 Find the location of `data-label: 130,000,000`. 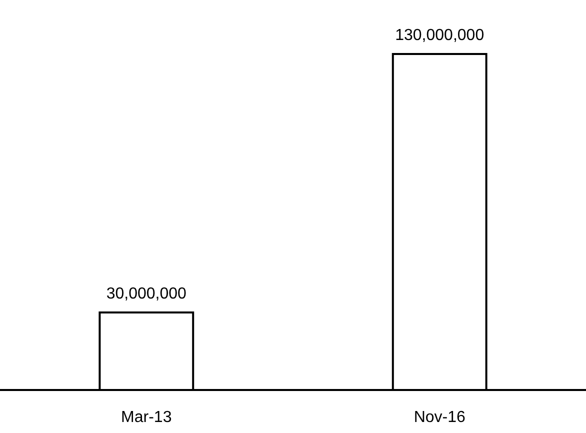

data-label: 130,000,000 is located at coordinates (439, 35).